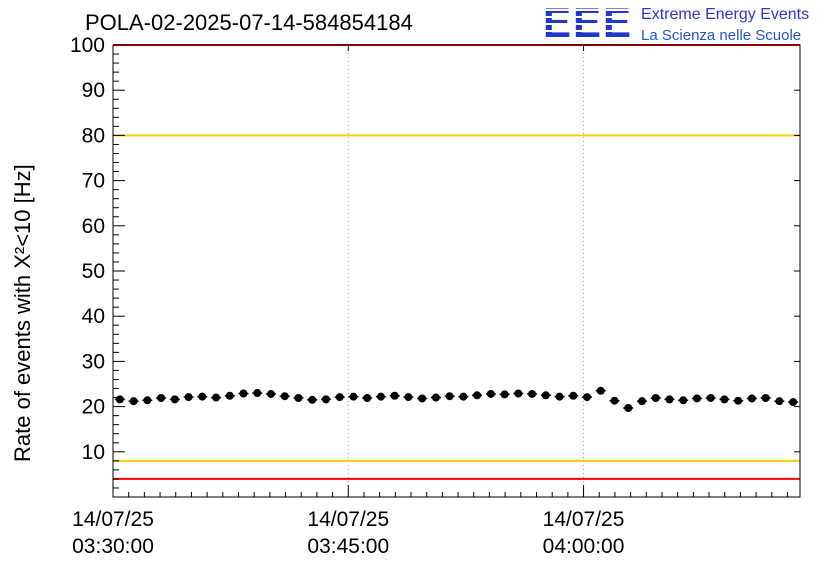 The width and height of the screenshot is (836, 572). I want to click on plot-title: POLA-02-2025-07-14-584854184, so click(249, 22).